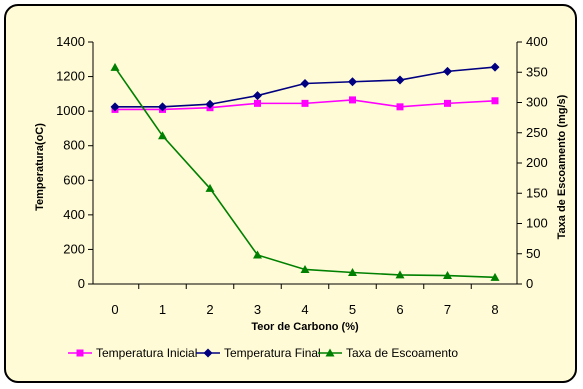 The height and width of the screenshot is (389, 583). I want to click on x-tick-label: 5, so click(352, 309).